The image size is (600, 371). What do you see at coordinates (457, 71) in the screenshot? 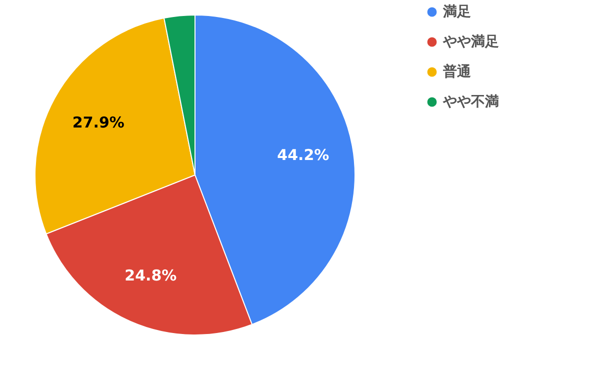
I see `legend-label: 普通` at bounding box center [457, 71].